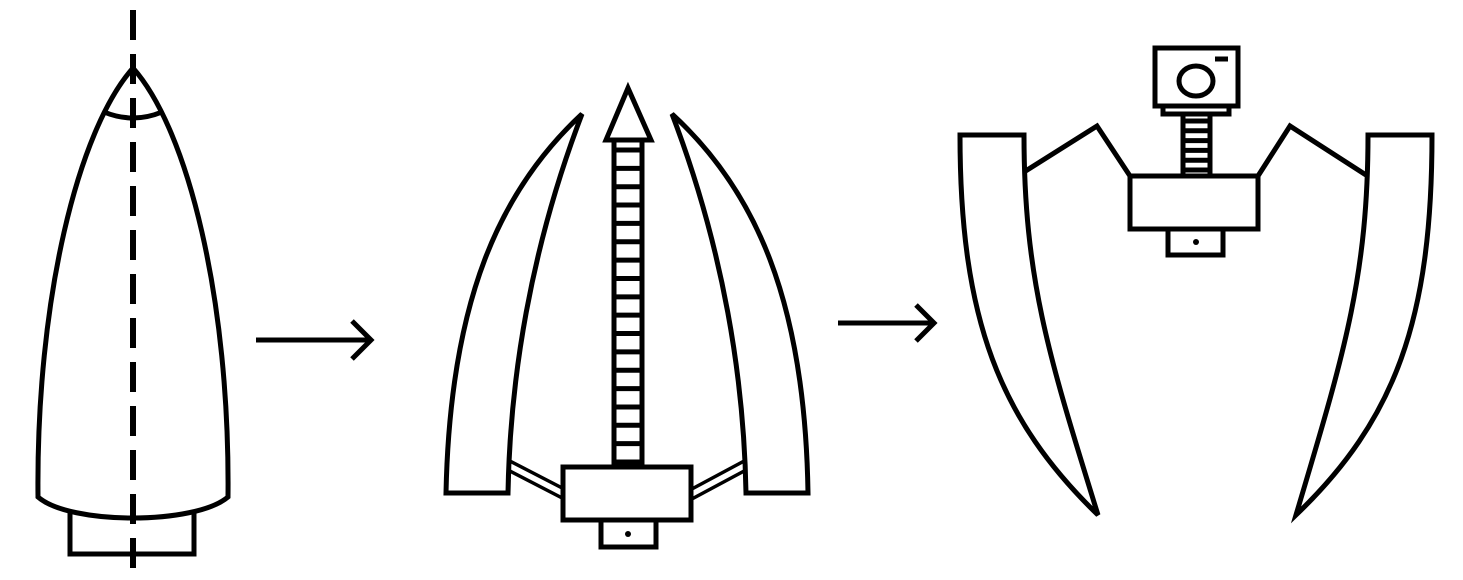 The height and width of the screenshot is (580, 1463). What do you see at coordinates (1196, 81) in the screenshot?
I see `camera-icon` at bounding box center [1196, 81].